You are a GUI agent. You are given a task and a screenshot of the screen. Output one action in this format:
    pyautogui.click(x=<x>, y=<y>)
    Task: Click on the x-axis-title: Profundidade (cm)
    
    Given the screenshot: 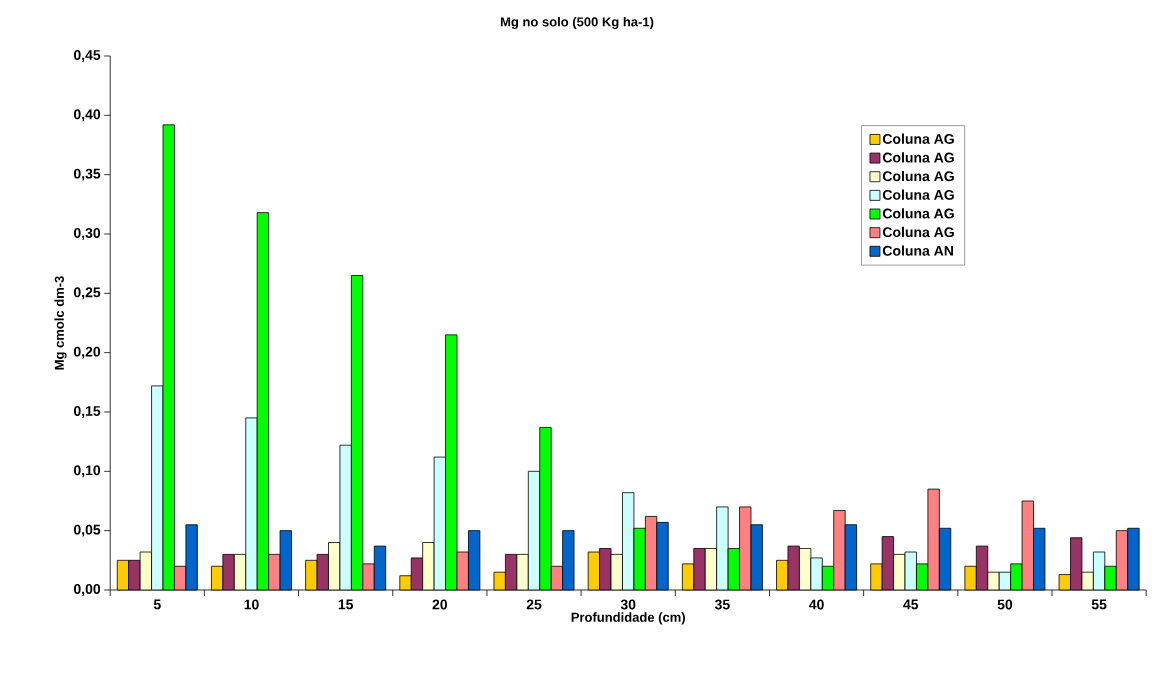 What is the action you would take?
    pyautogui.click(x=628, y=618)
    